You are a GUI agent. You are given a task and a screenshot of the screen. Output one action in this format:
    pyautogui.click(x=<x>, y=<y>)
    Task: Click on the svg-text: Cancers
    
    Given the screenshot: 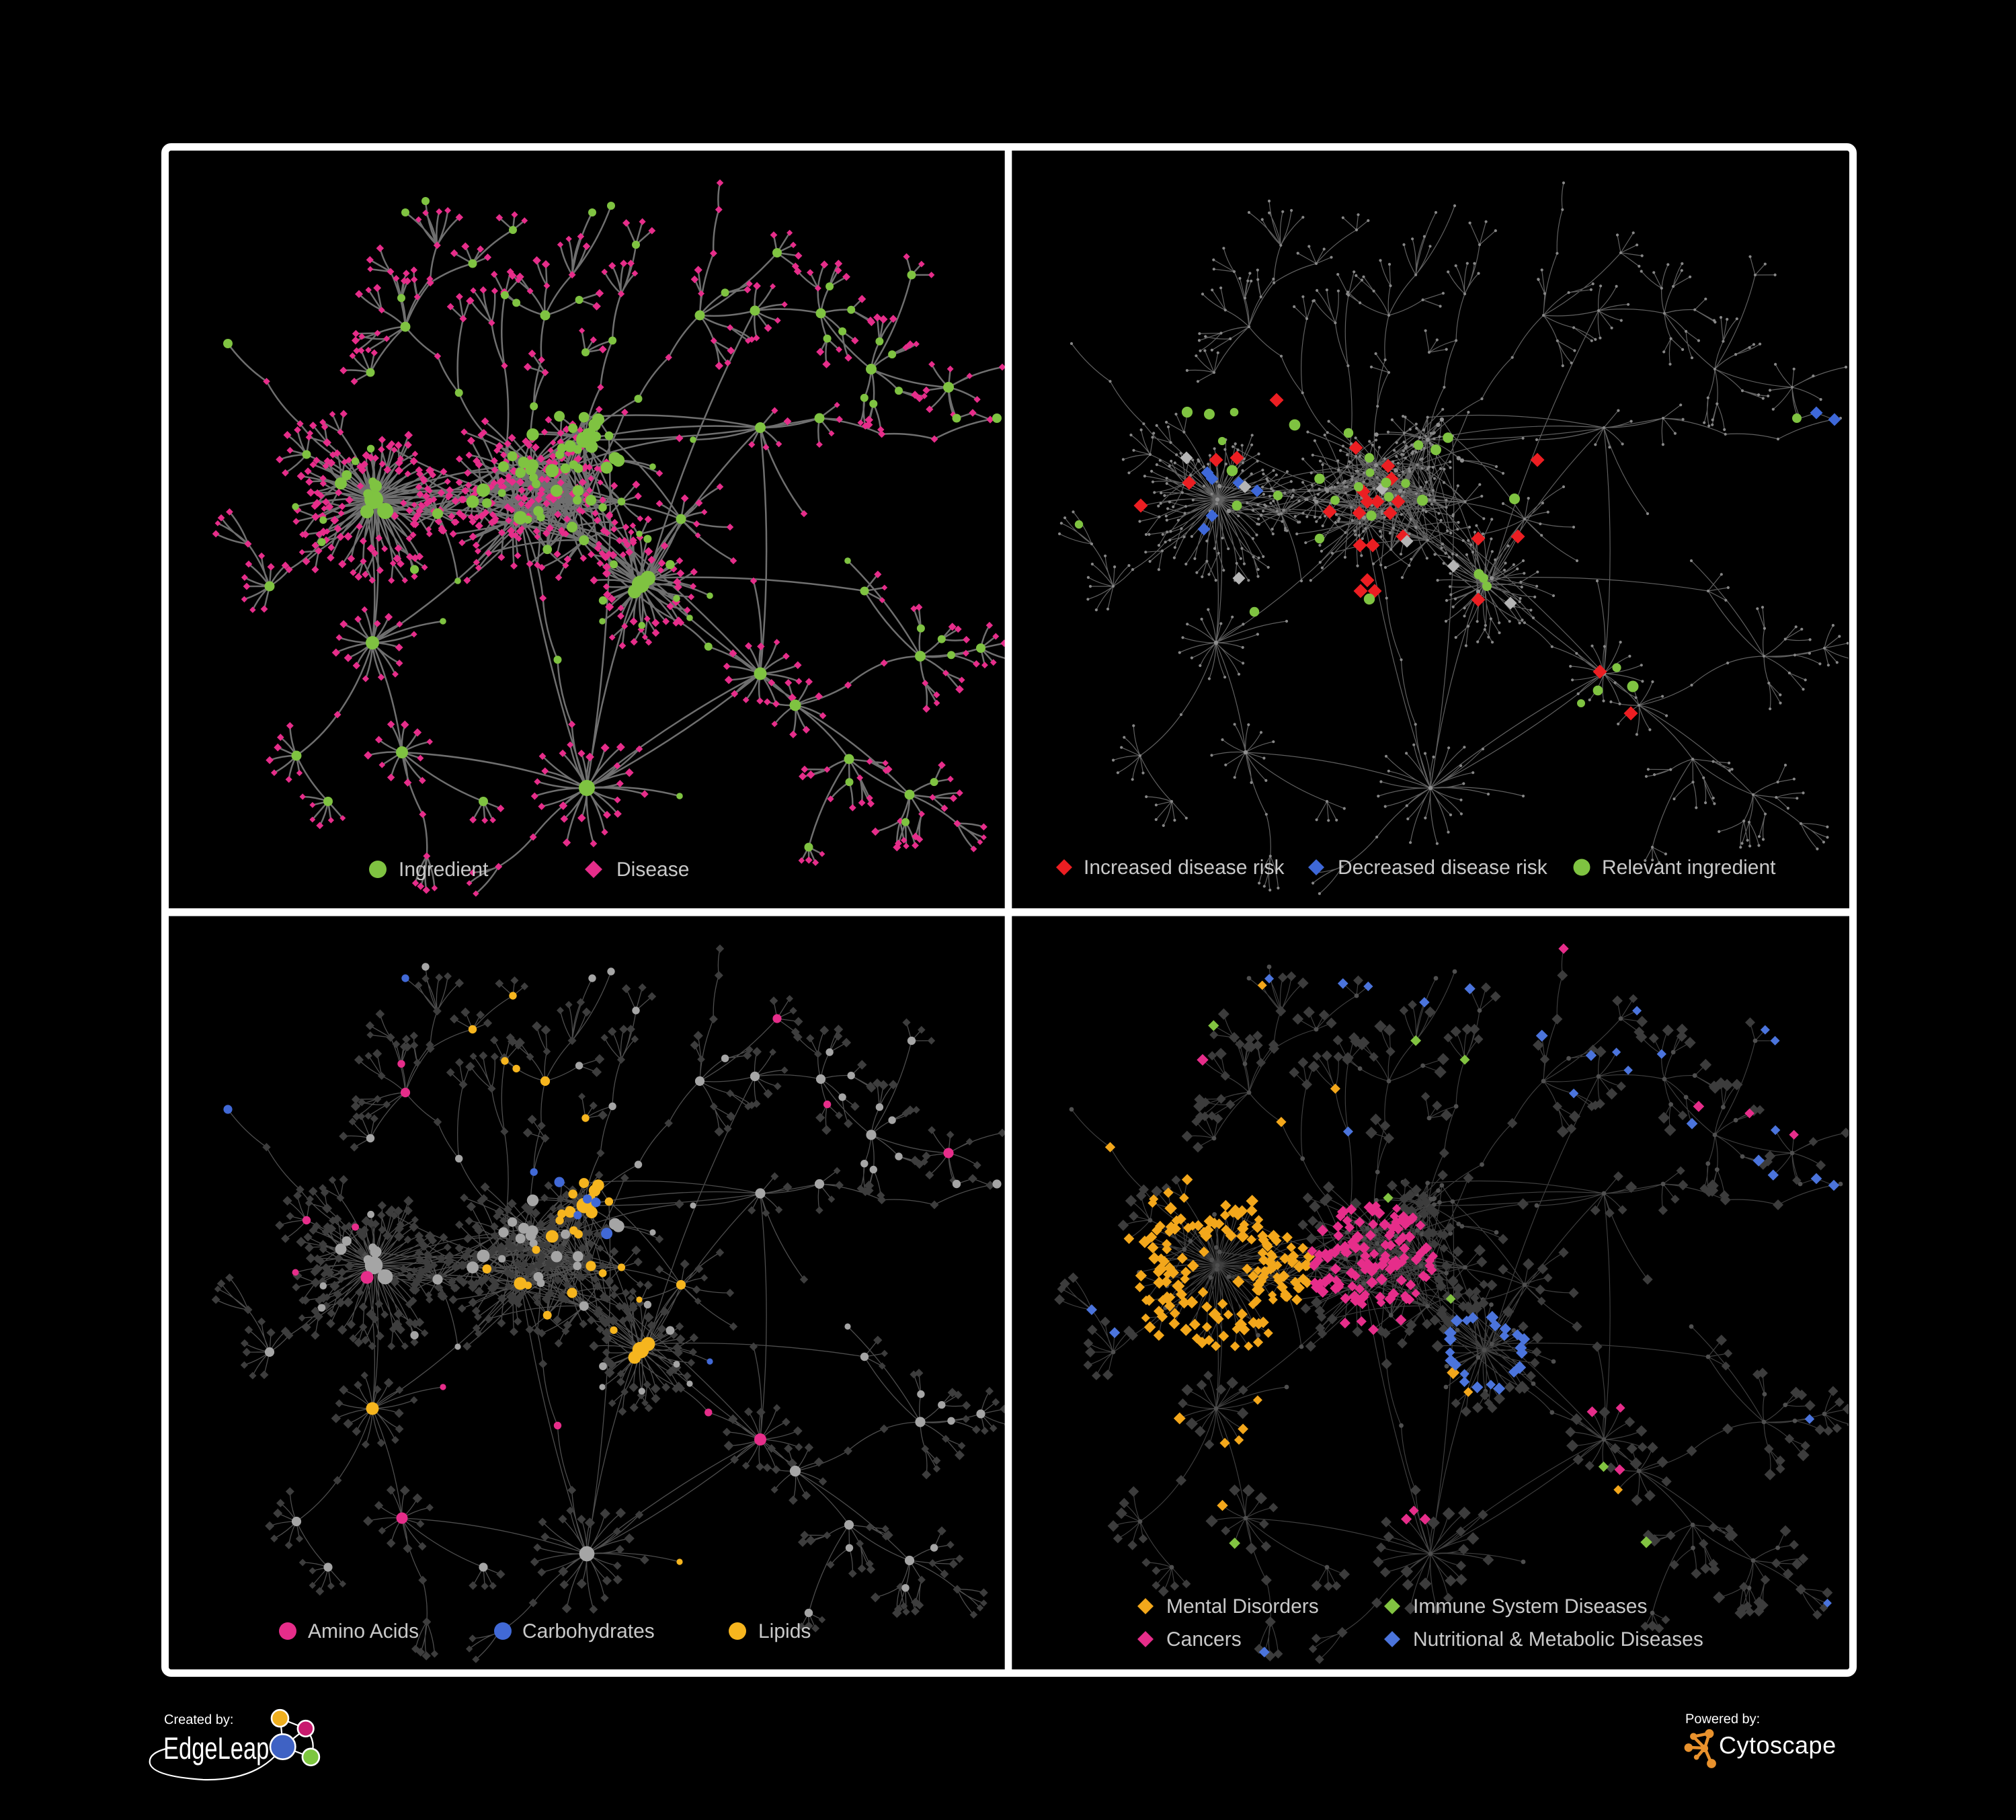 What is the action you would take?
    pyautogui.click(x=1204, y=1639)
    